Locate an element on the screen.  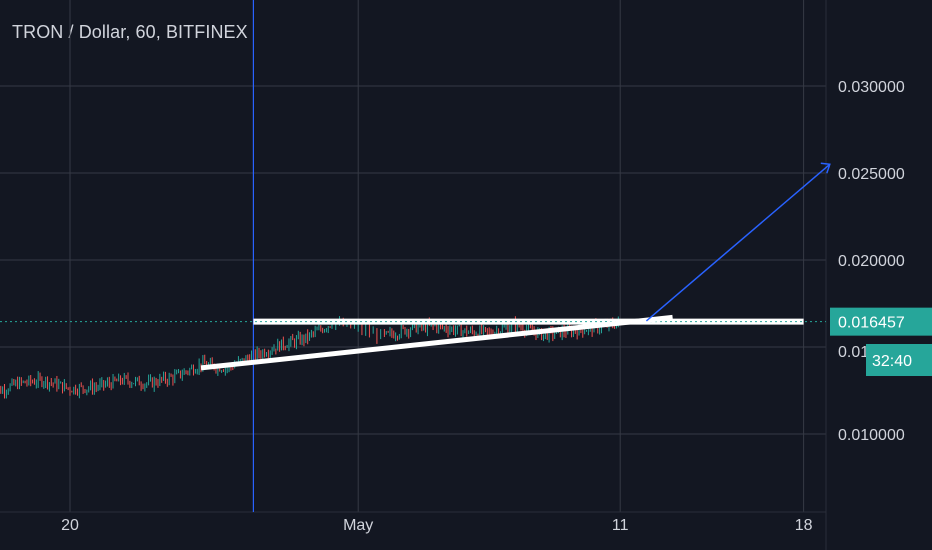
countdown-label: 32:40 is located at coordinates (892, 361).